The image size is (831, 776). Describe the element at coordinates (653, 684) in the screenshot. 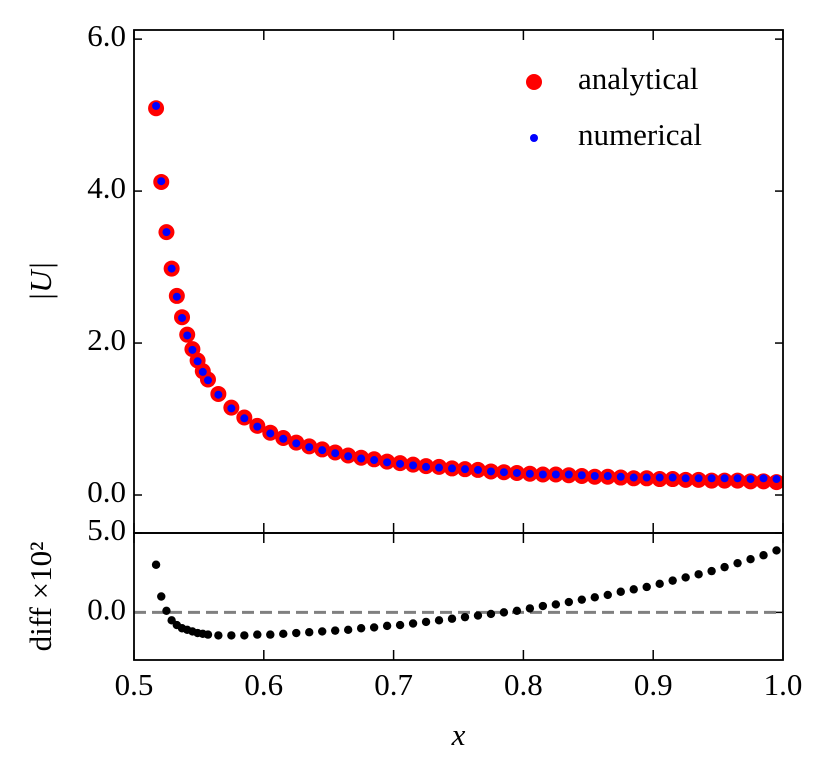

I see `x-tick-label: 0.9` at that location.